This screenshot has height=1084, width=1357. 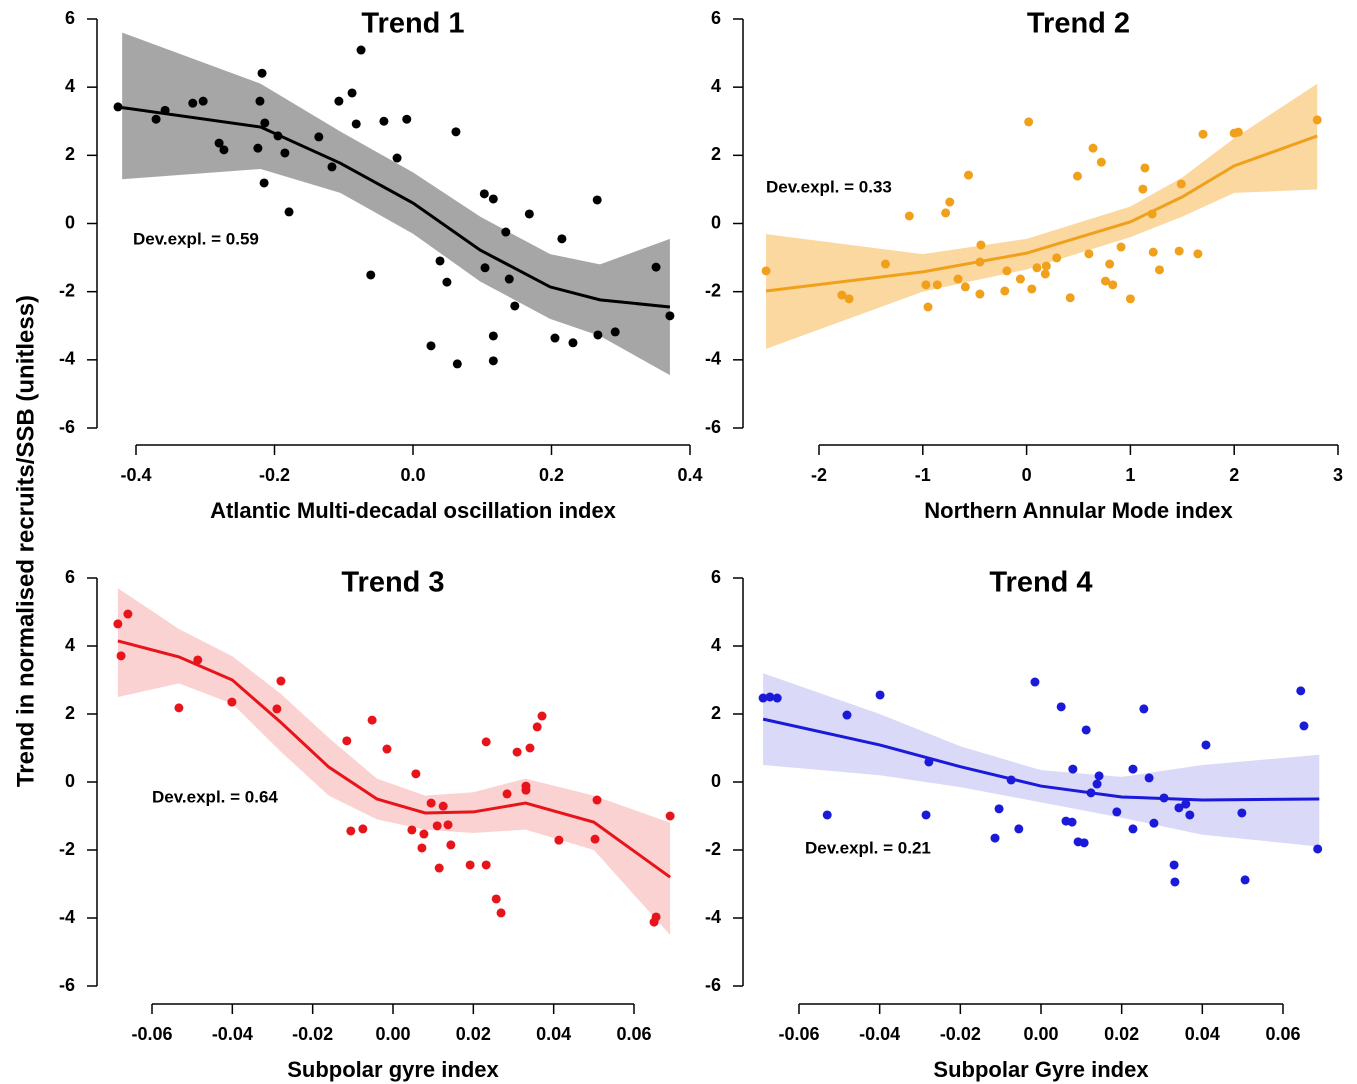 I want to click on x-axis-label: Atlantic Multi-decadal oscillation index, so click(x=413, y=510).